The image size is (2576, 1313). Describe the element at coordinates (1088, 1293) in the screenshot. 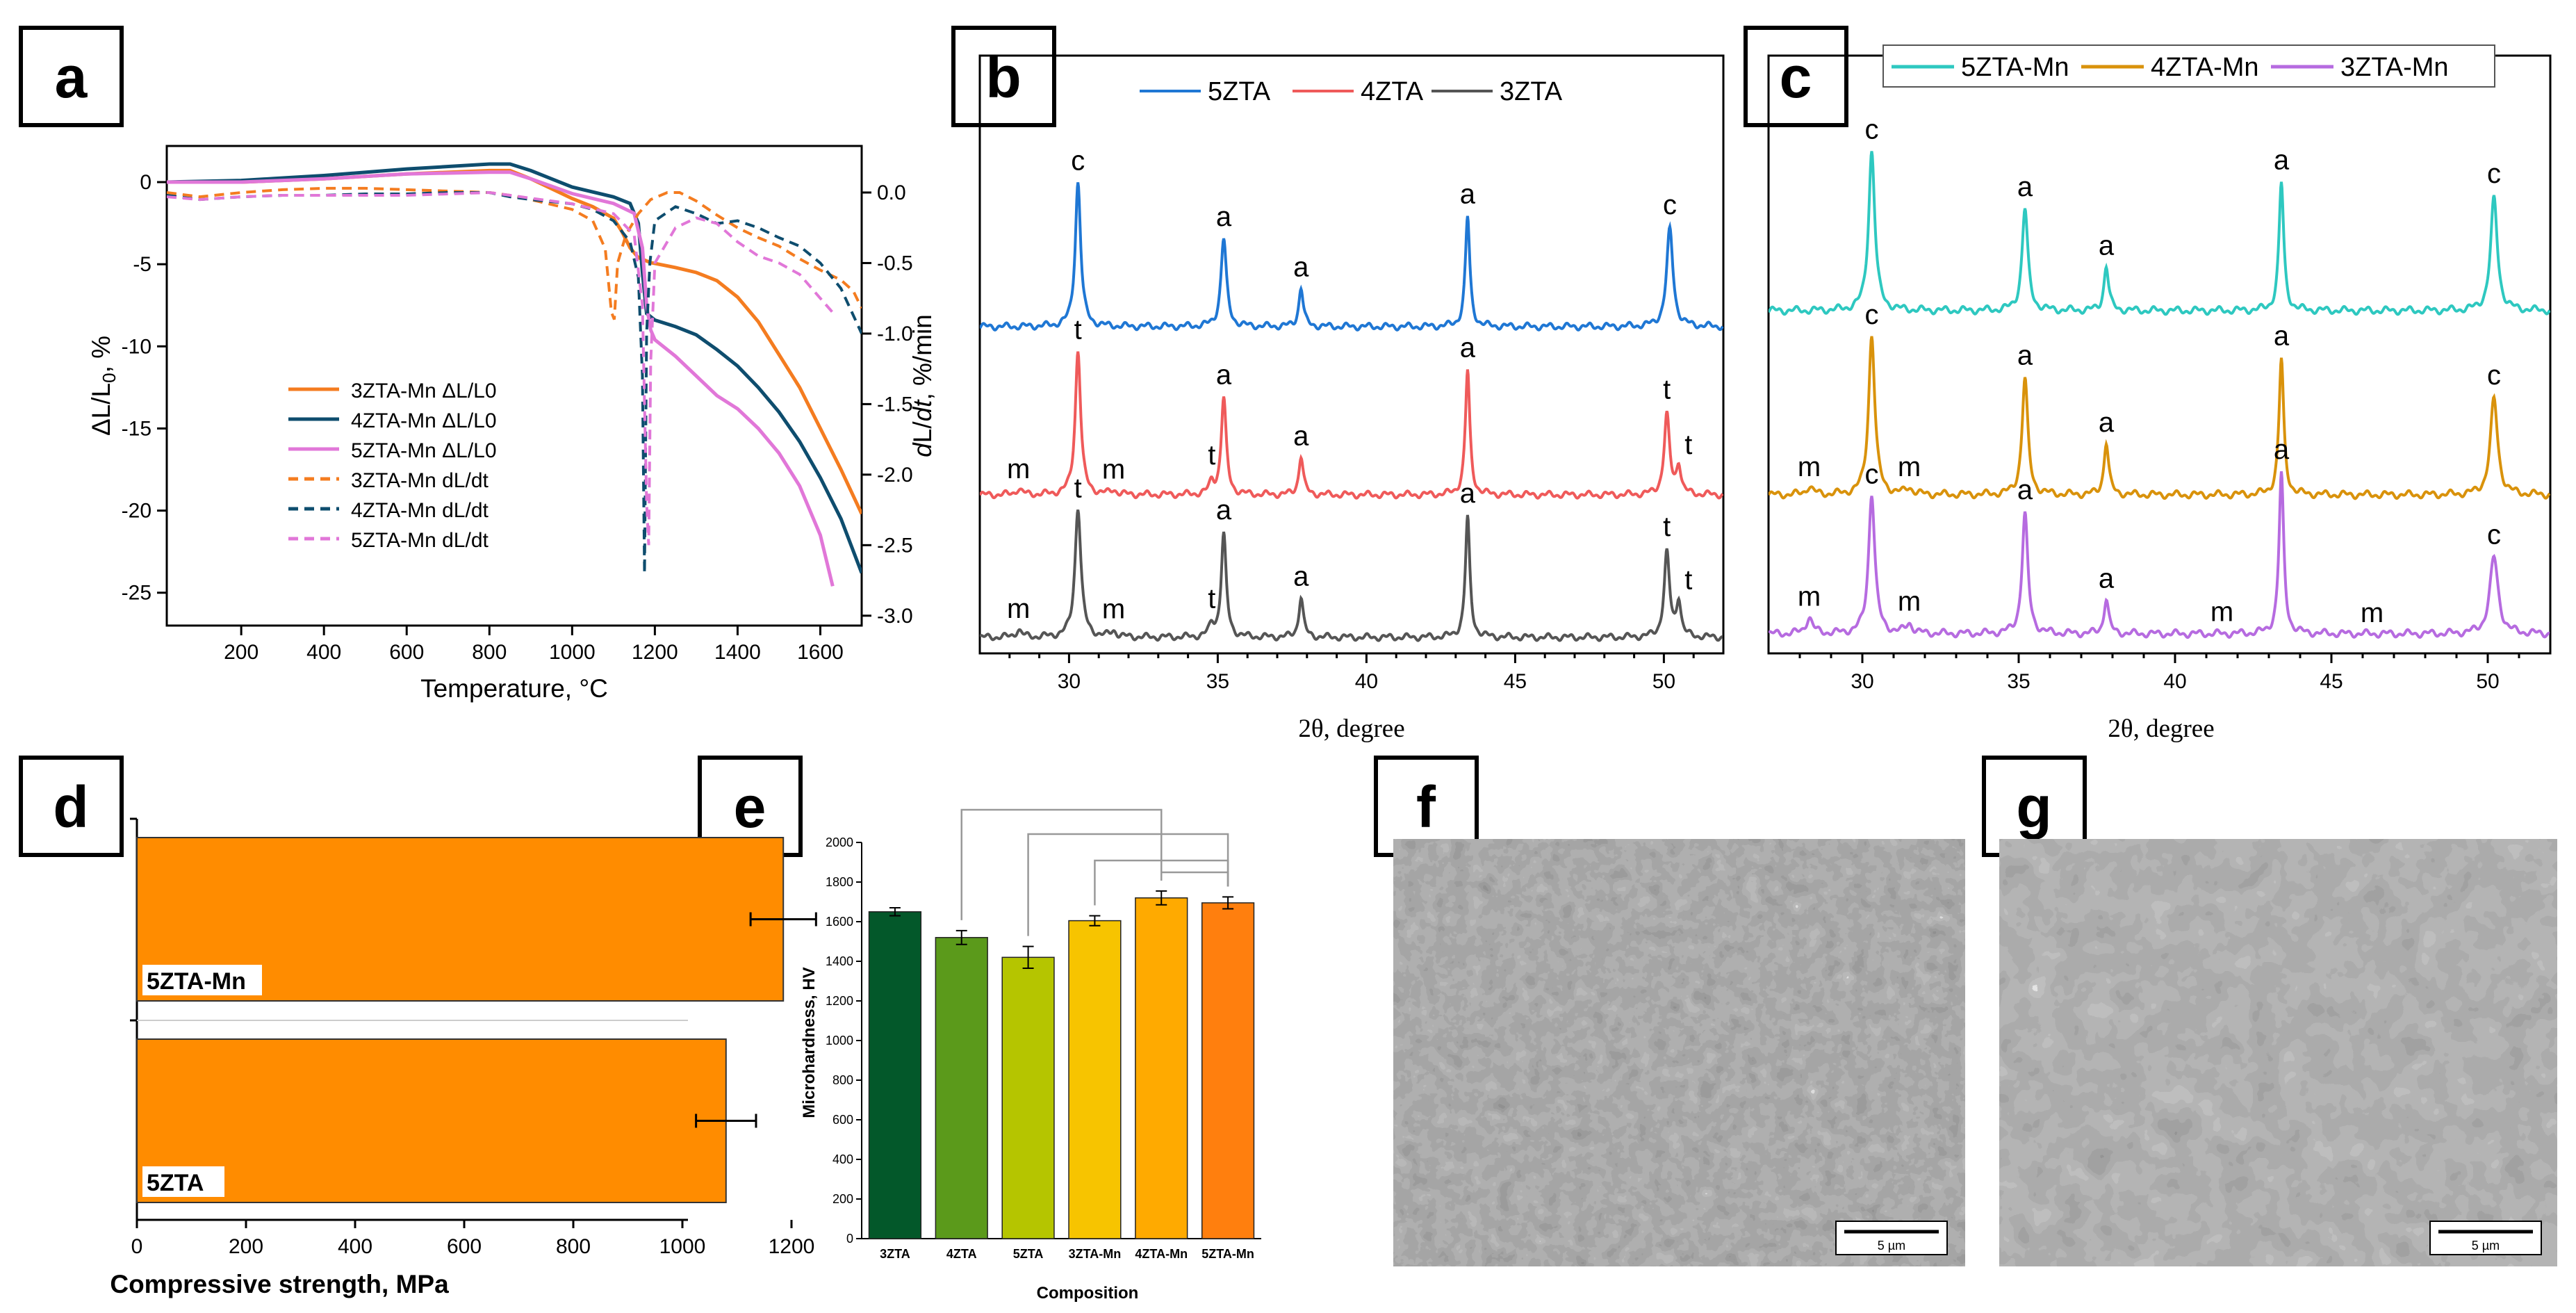

I see `chart-e-xlabel: Composition` at that location.